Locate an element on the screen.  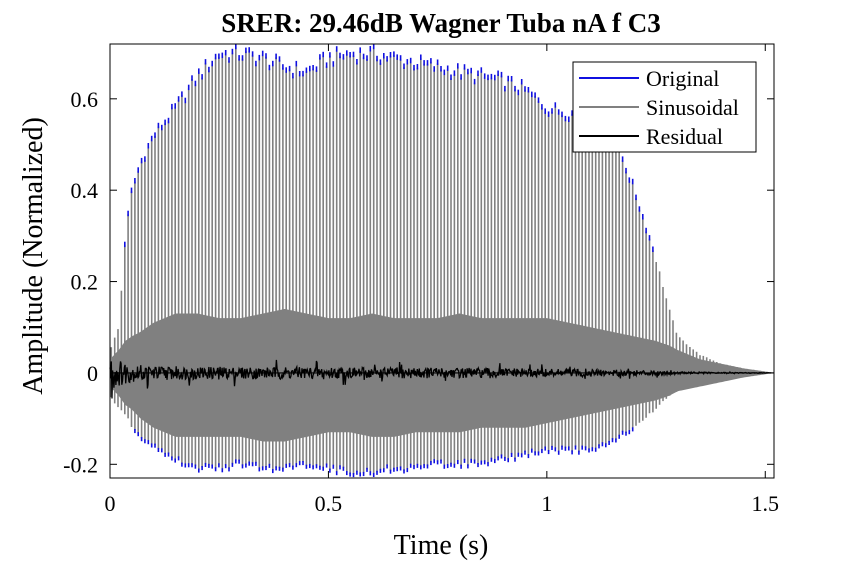
legend: Original Sinusoidal Residual is located at coordinates (664, 107).